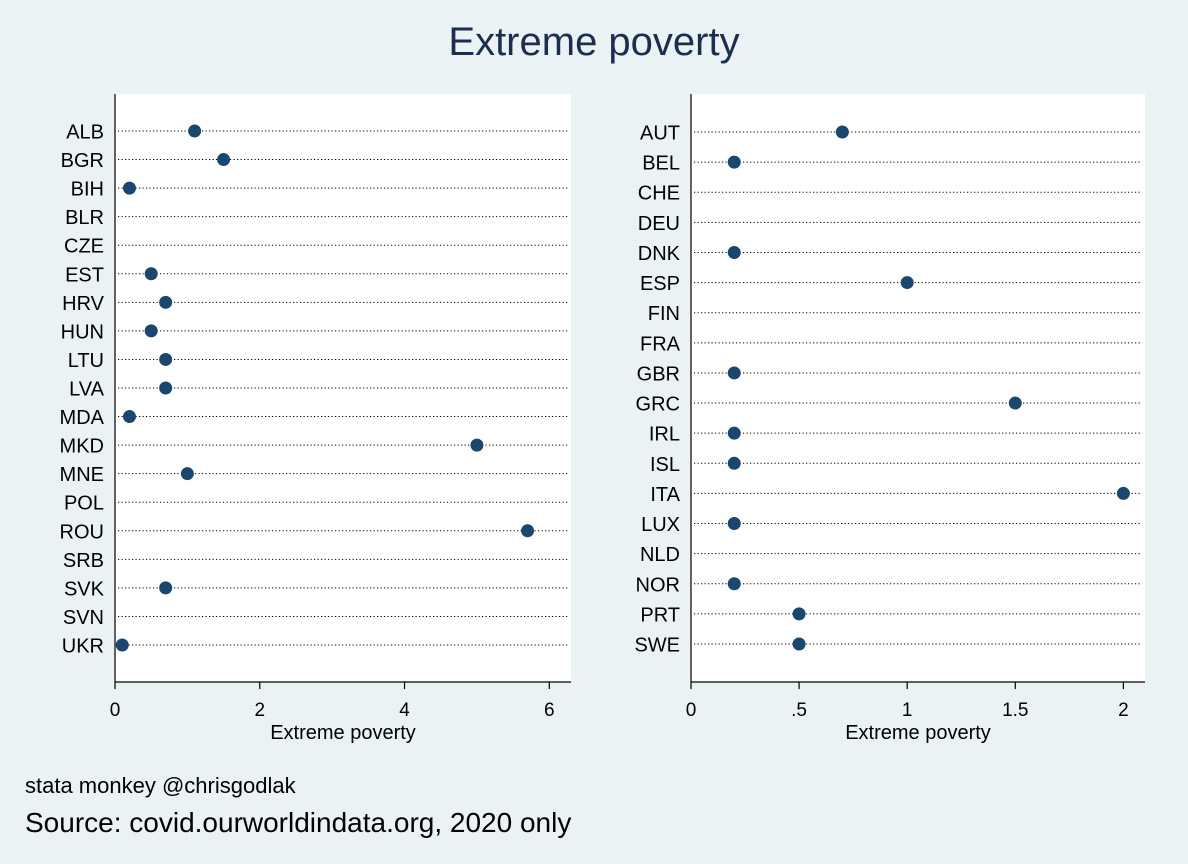  What do you see at coordinates (187, 474) in the screenshot?
I see `data-point-mne` at bounding box center [187, 474].